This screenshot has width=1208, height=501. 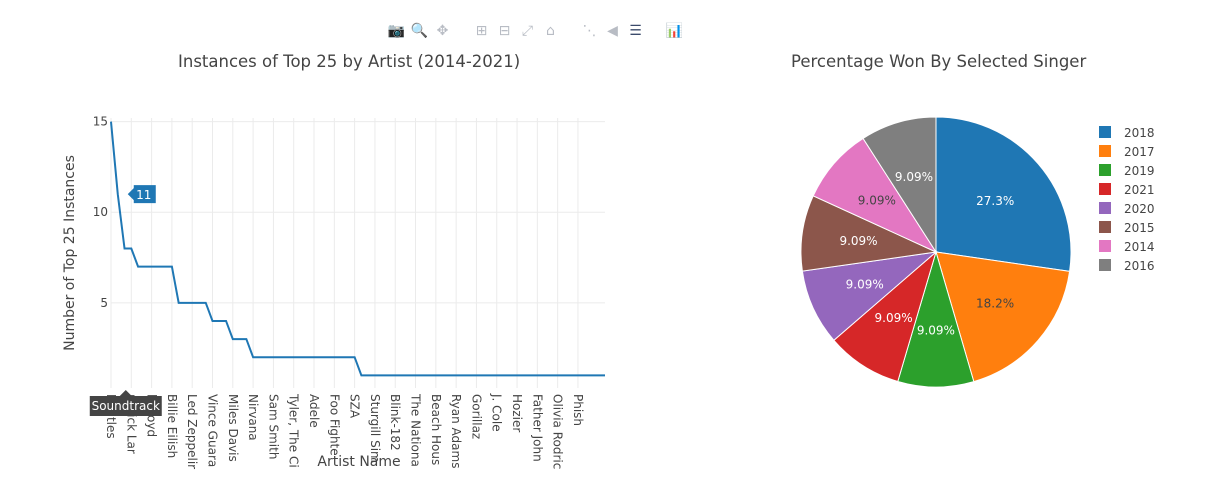 I want to click on pie-slice-label: 18.2%, so click(x=995, y=303).